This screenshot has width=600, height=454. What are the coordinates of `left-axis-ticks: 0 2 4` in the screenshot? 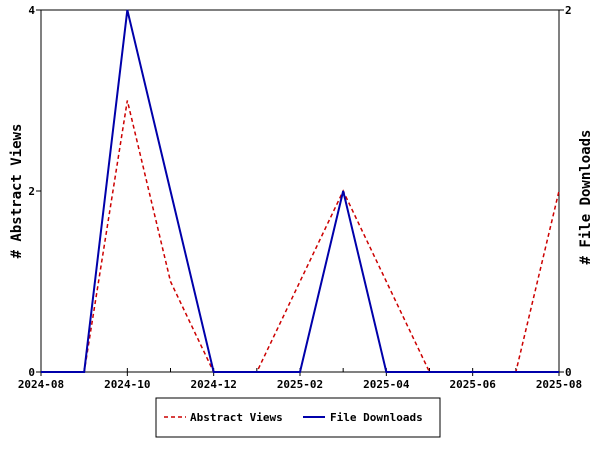 It's located at (34, 191).